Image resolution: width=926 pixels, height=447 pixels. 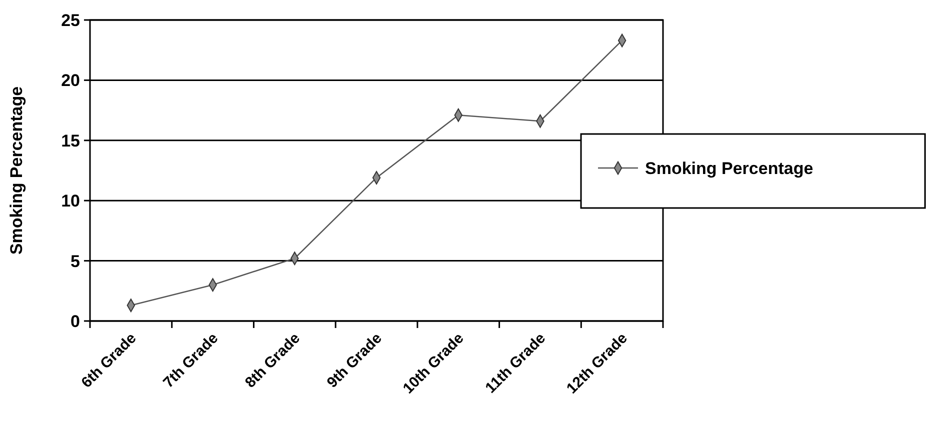 What do you see at coordinates (70, 201) in the screenshot?
I see `y-tick-label: 10` at bounding box center [70, 201].